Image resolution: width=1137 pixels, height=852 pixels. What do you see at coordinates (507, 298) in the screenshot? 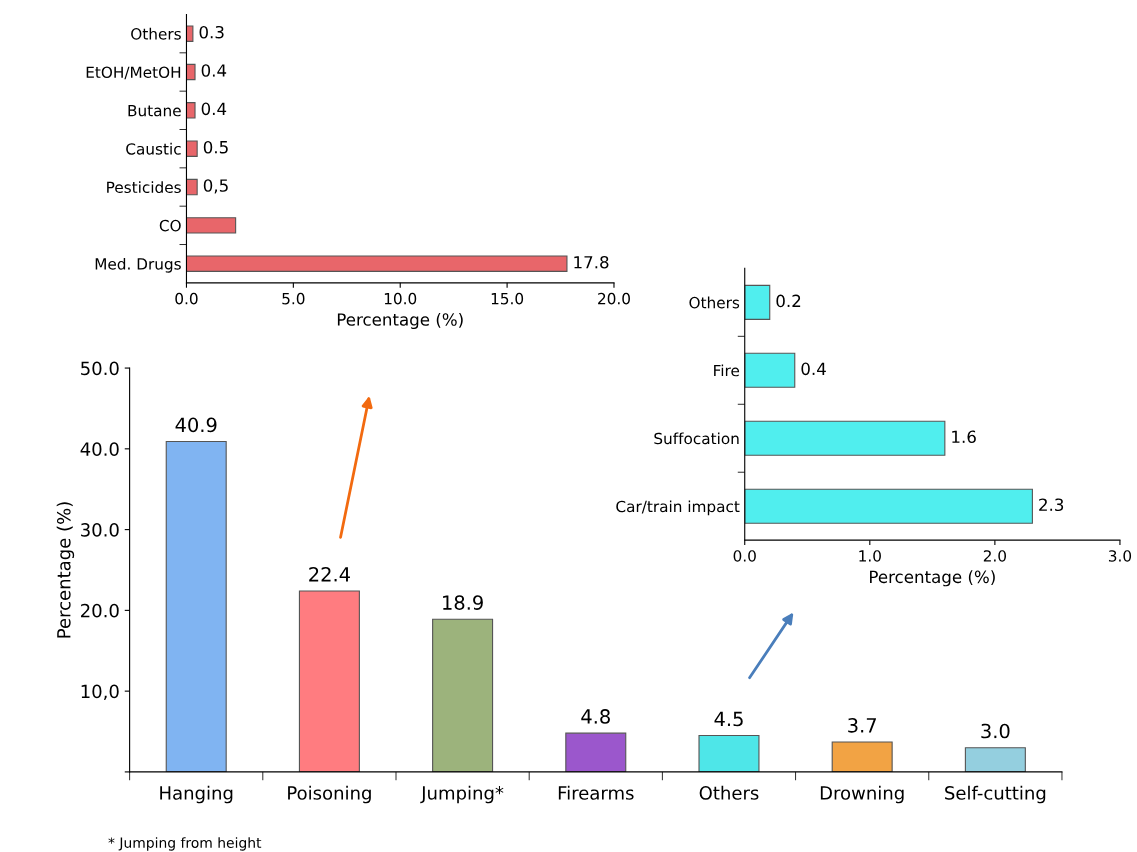
I see `x-tick-label: 15.0` at bounding box center [507, 298].